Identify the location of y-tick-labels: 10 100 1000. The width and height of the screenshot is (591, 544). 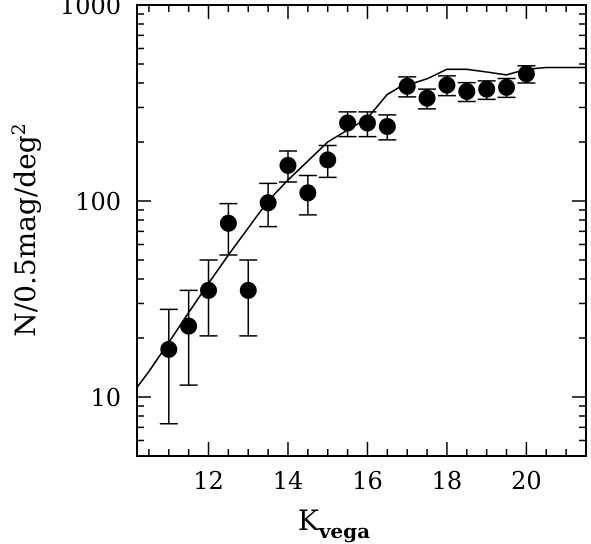
(90, 206).